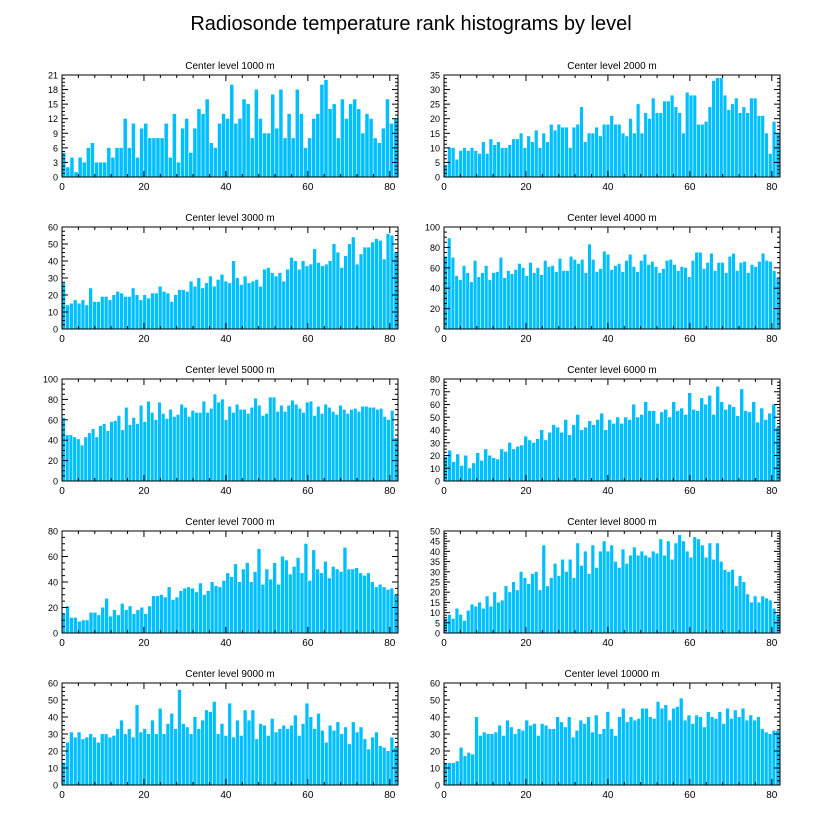  What do you see at coordinates (435, 90) in the screenshot?
I see `y-tick-label: 30` at bounding box center [435, 90].